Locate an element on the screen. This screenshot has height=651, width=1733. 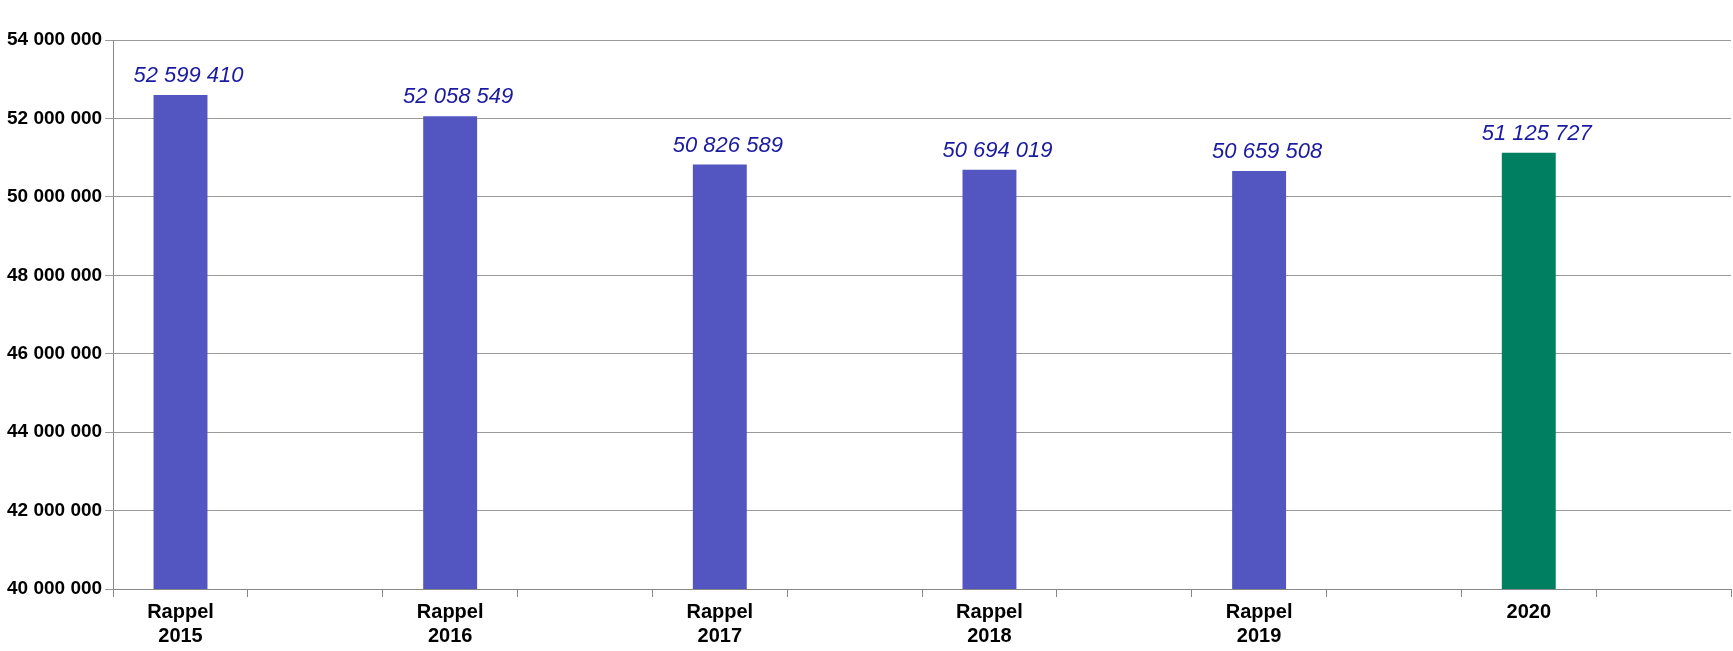
y-tick-label: 42 000 000 is located at coordinates (55, 509).